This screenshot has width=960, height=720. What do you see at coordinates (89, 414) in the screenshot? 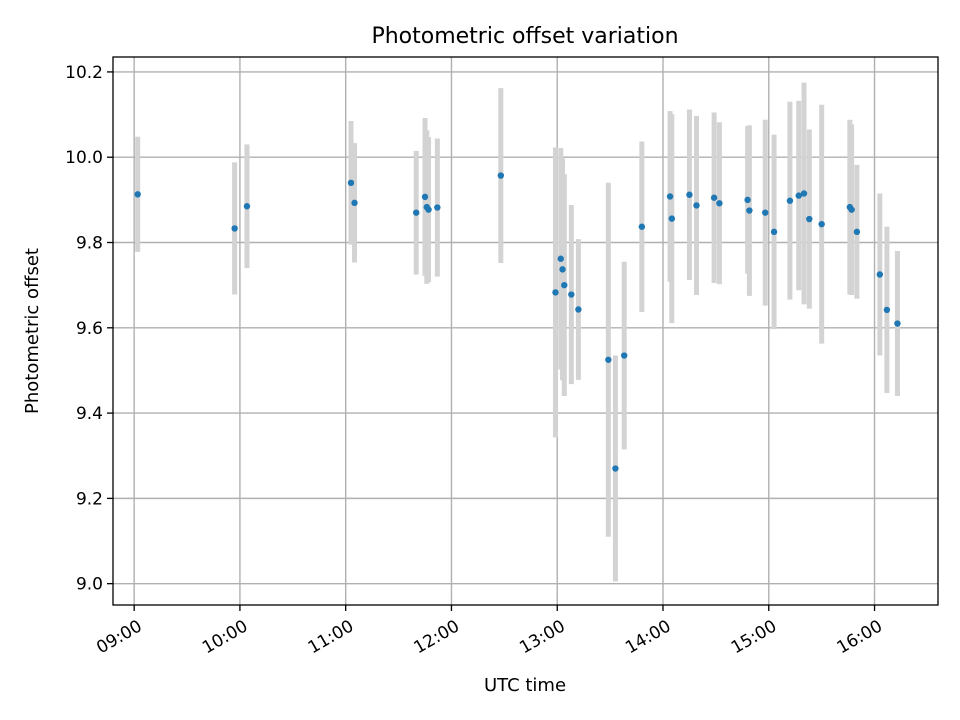
I see `y-tick-label: 9.4` at bounding box center [89, 414].